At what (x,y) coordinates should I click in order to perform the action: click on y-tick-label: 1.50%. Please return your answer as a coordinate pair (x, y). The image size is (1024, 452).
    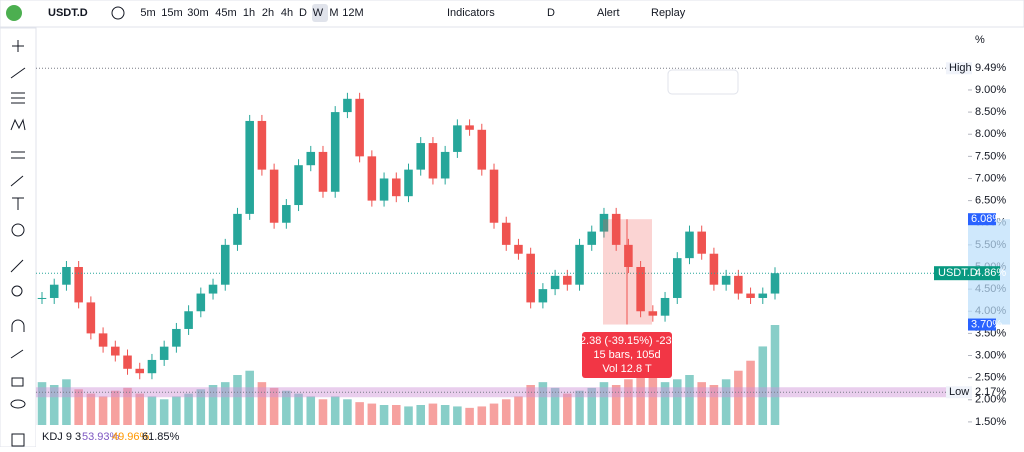
    Looking at the image, I should click on (990, 422).